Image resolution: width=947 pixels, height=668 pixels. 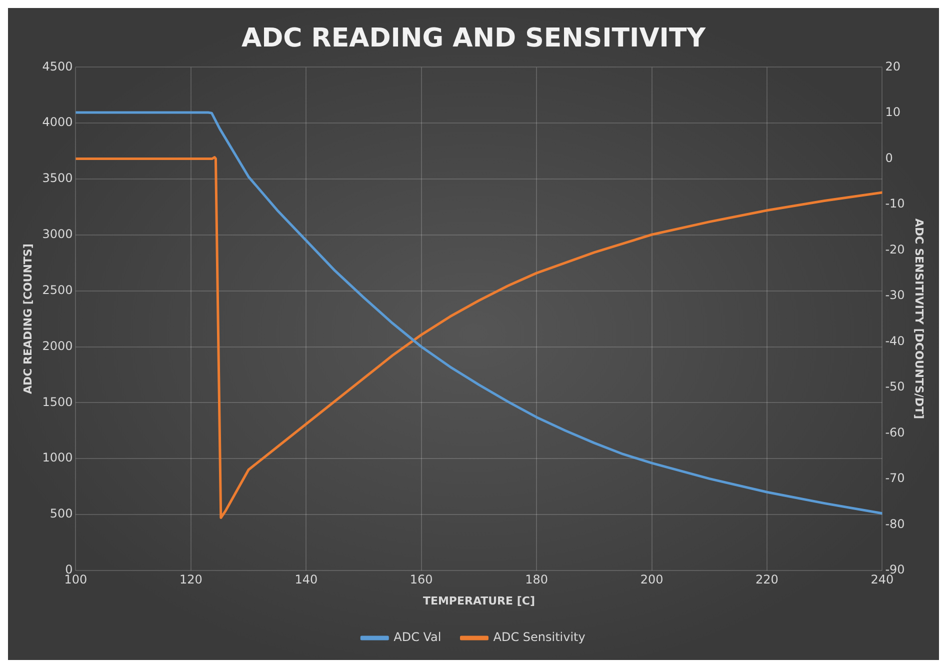 What do you see at coordinates (895, 478) in the screenshot?
I see `y2-tick-label: -70` at bounding box center [895, 478].